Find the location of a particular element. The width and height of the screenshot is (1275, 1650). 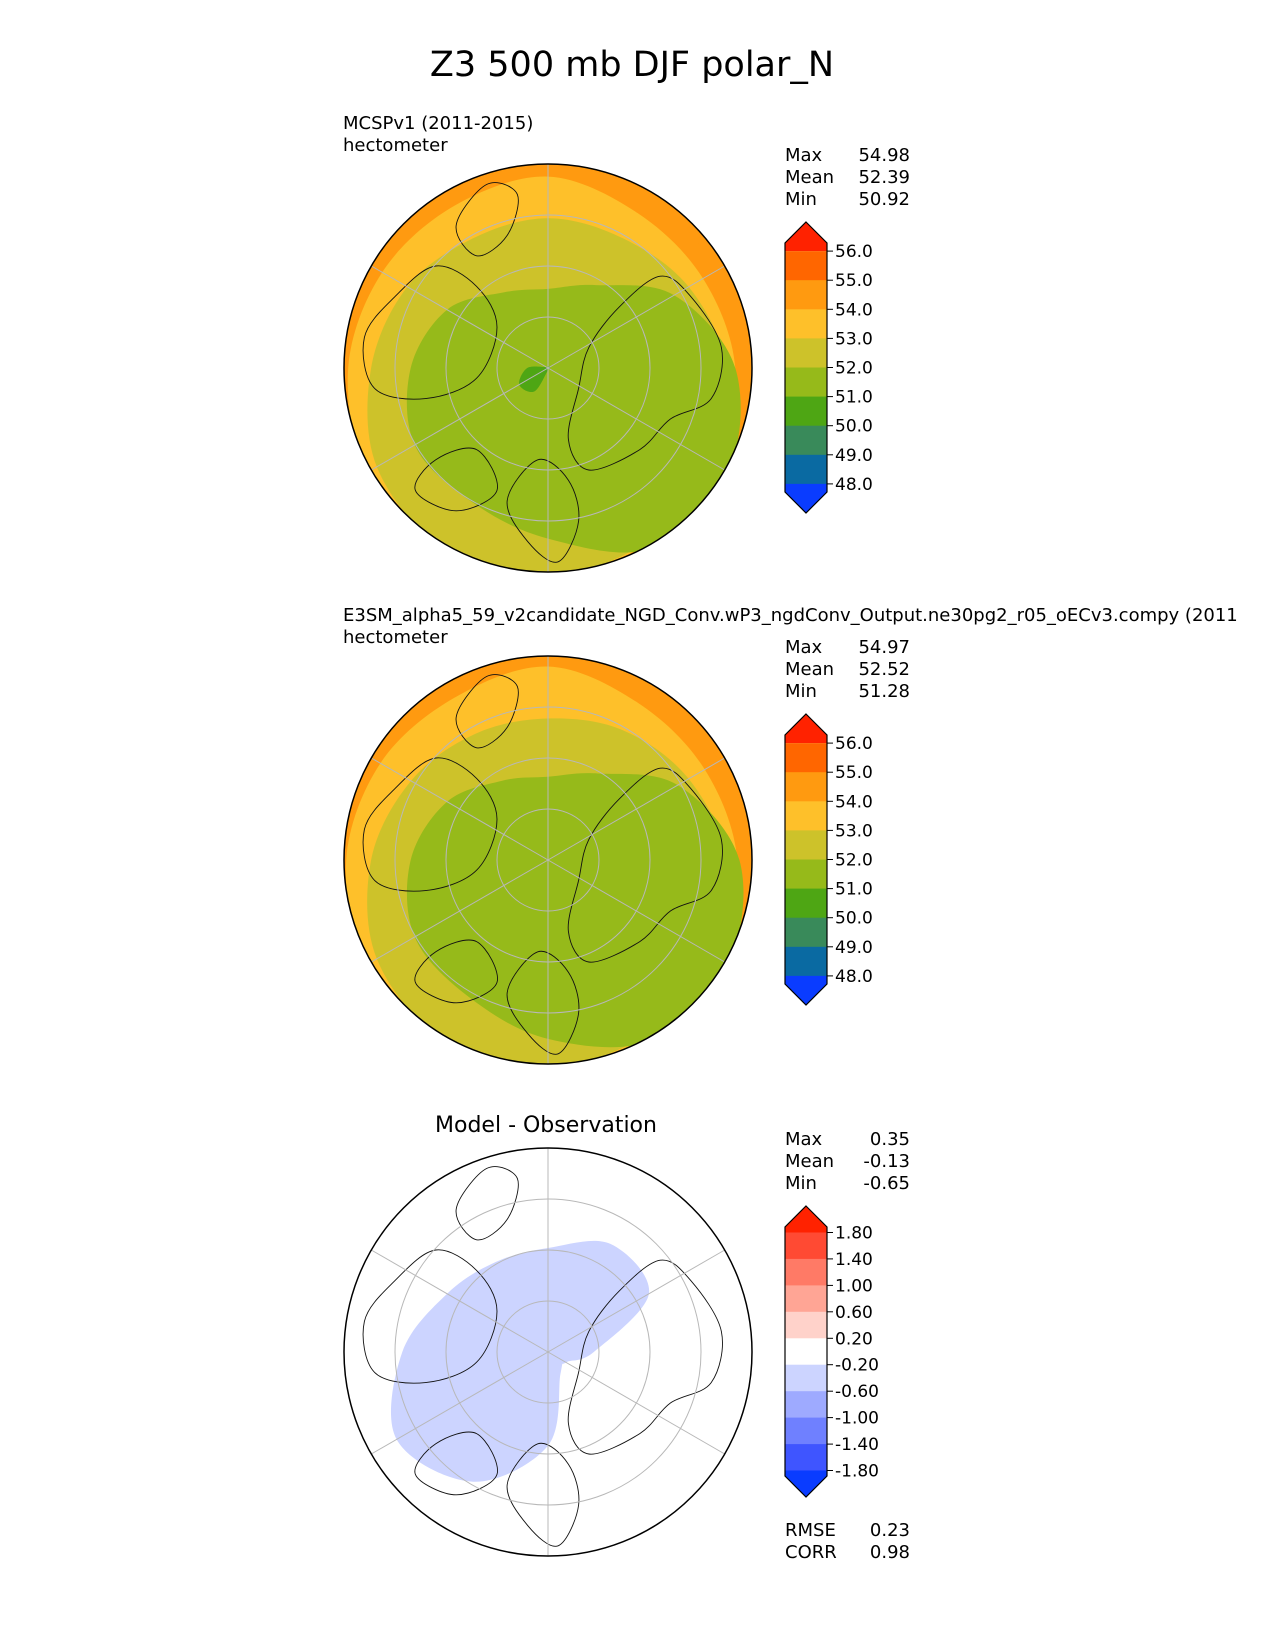

colorbar-tick-label: -1.80 is located at coordinates (857, 1472).